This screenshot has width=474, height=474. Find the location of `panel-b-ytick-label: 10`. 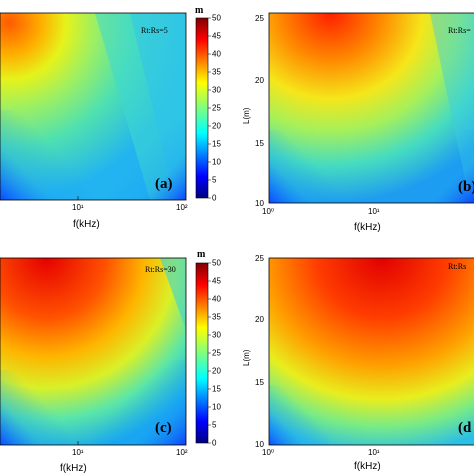

panel-b-ytick-label: 10 is located at coordinates (259, 203).